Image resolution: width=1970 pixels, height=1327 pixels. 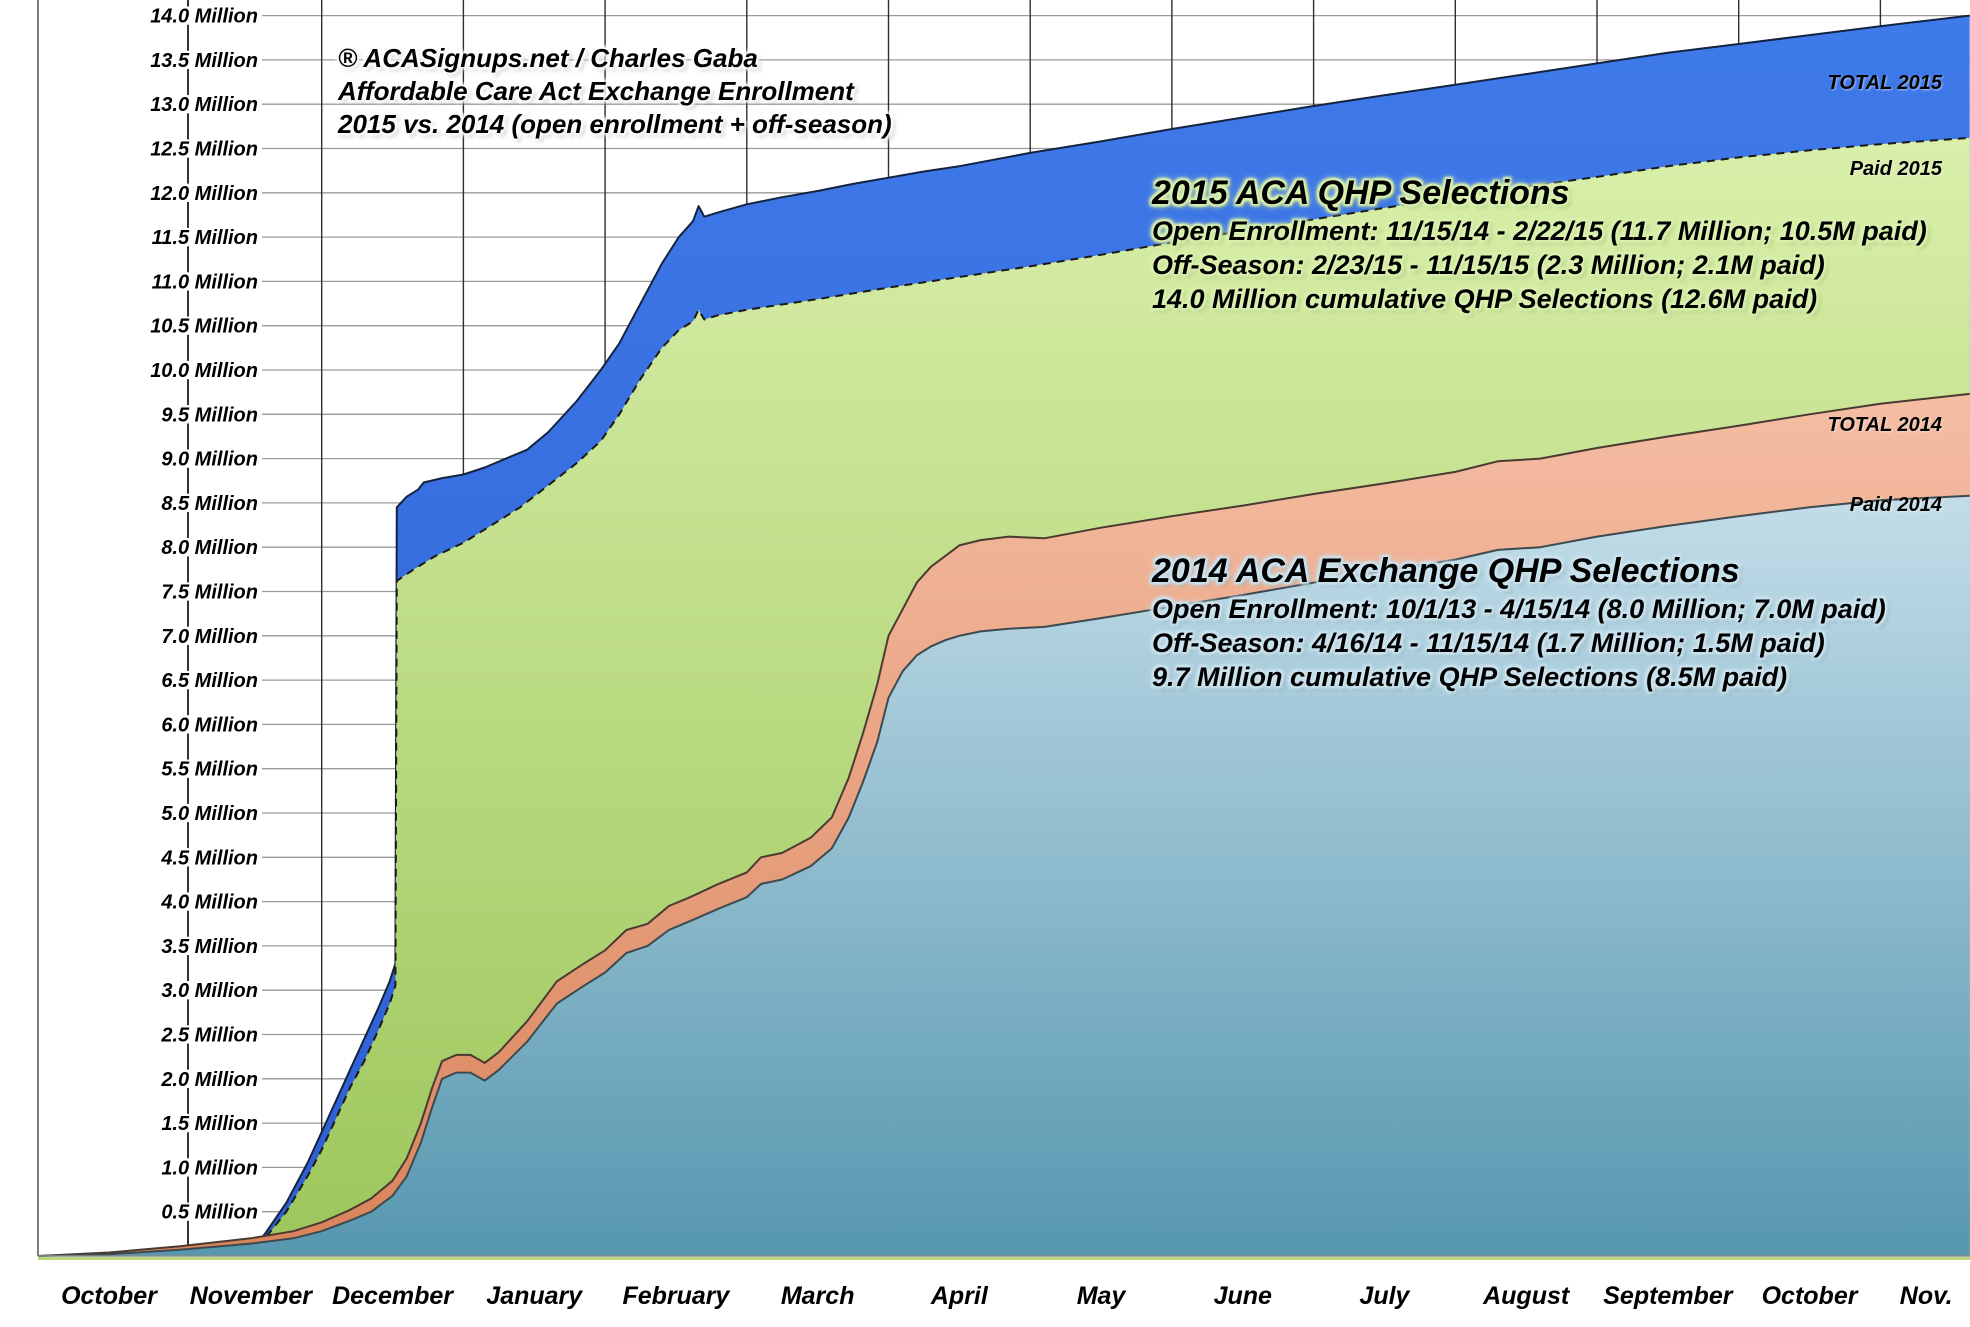 What do you see at coordinates (209, 814) in the screenshot?
I see `y-tick-label: 5.0 Million` at bounding box center [209, 814].